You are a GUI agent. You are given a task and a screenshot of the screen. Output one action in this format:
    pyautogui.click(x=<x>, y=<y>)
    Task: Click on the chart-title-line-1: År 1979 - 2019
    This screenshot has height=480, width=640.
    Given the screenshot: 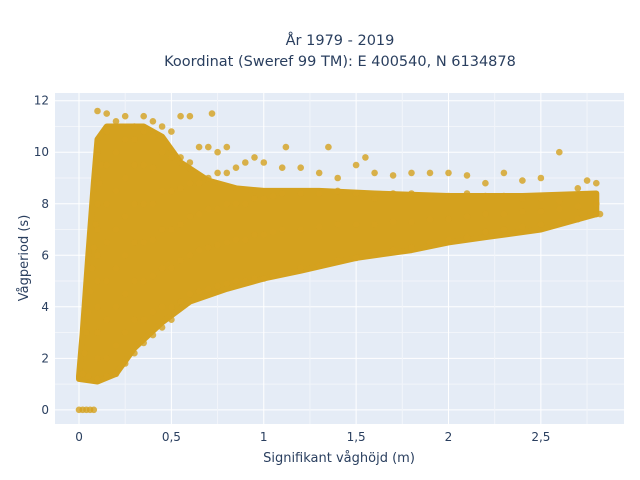 What is the action you would take?
    pyautogui.click(x=340, y=40)
    